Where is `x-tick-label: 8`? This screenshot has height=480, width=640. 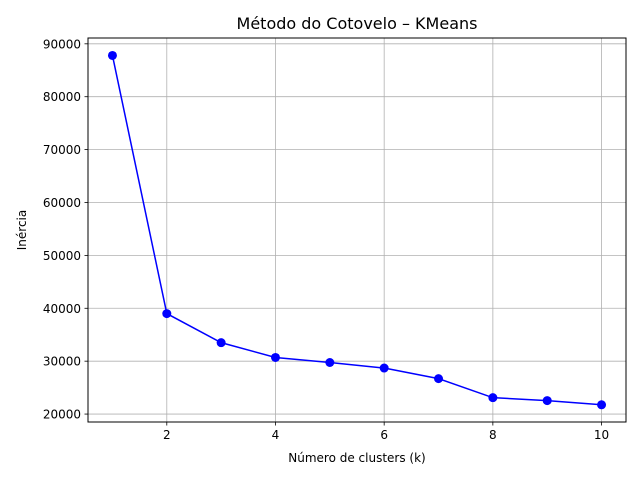
x-tick-label: 8 is located at coordinates (493, 435).